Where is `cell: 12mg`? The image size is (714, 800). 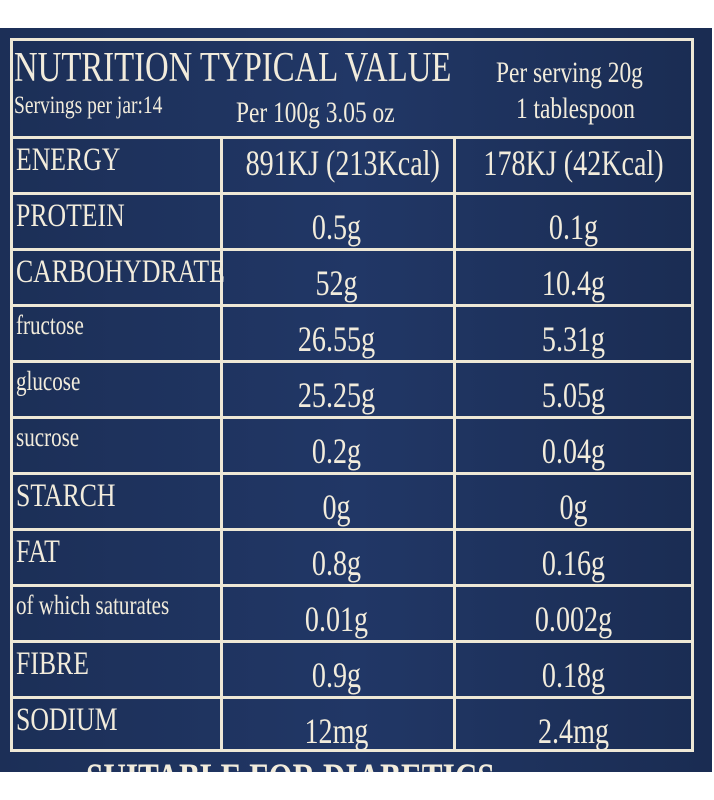
cell: 12mg is located at coordinates (336, 731).